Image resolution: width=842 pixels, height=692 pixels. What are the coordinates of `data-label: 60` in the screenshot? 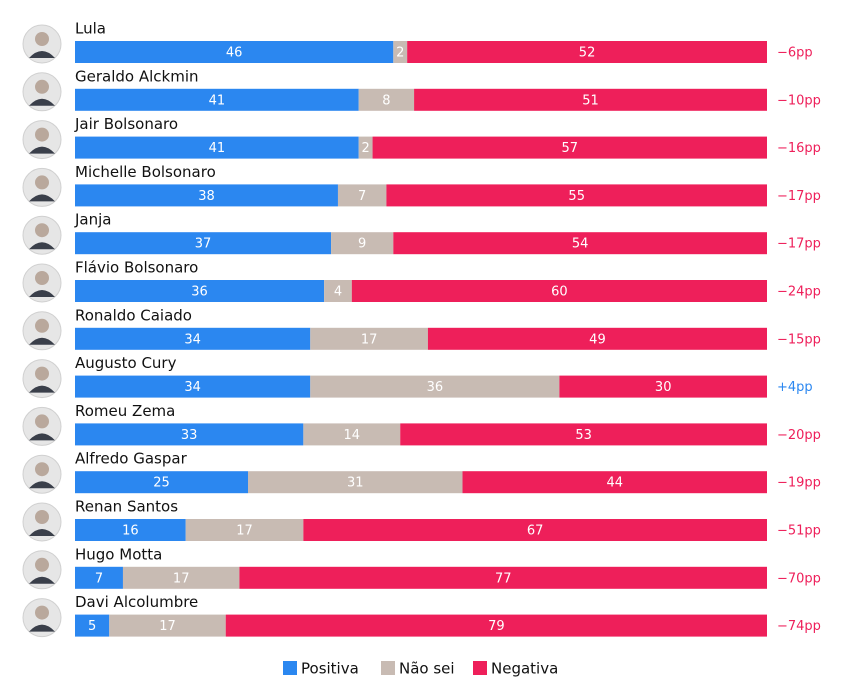 It's located at (559, 292).